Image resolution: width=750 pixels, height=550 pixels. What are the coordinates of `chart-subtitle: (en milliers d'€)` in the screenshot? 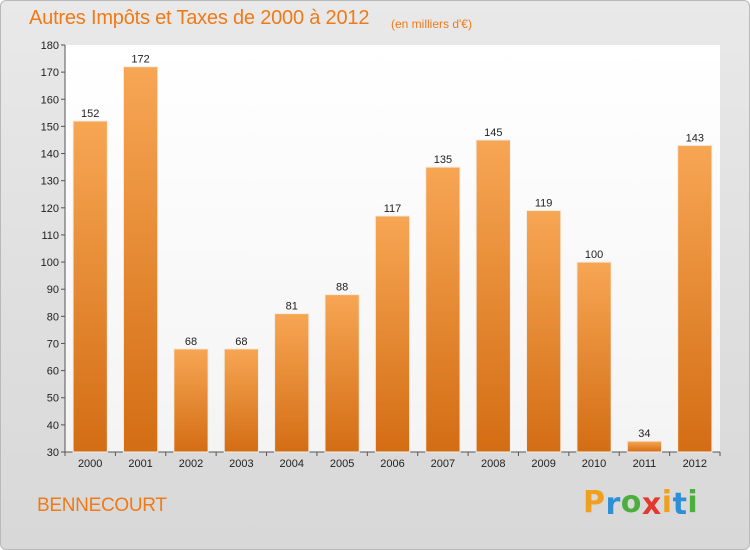 It's located at (431, 24).